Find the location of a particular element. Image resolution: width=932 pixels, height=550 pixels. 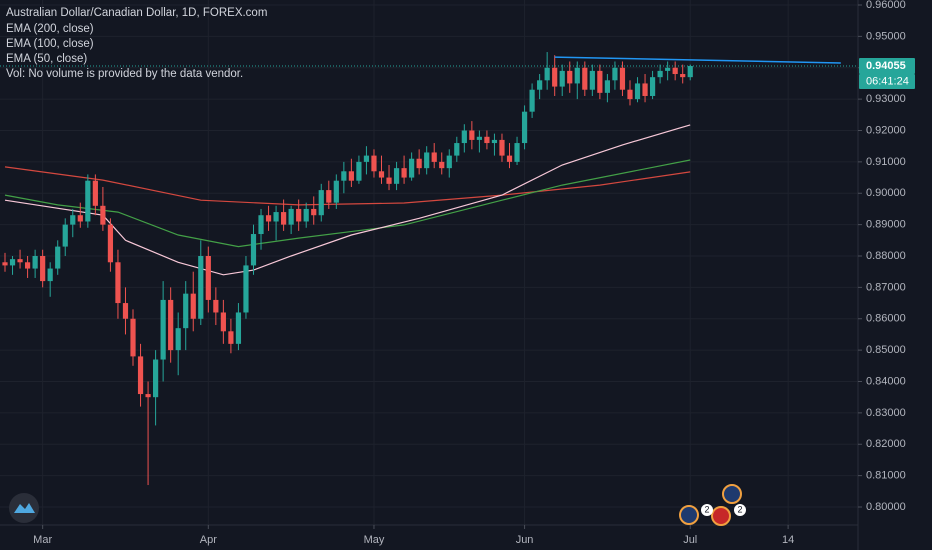

trendline is located at coordinates (697, 60).